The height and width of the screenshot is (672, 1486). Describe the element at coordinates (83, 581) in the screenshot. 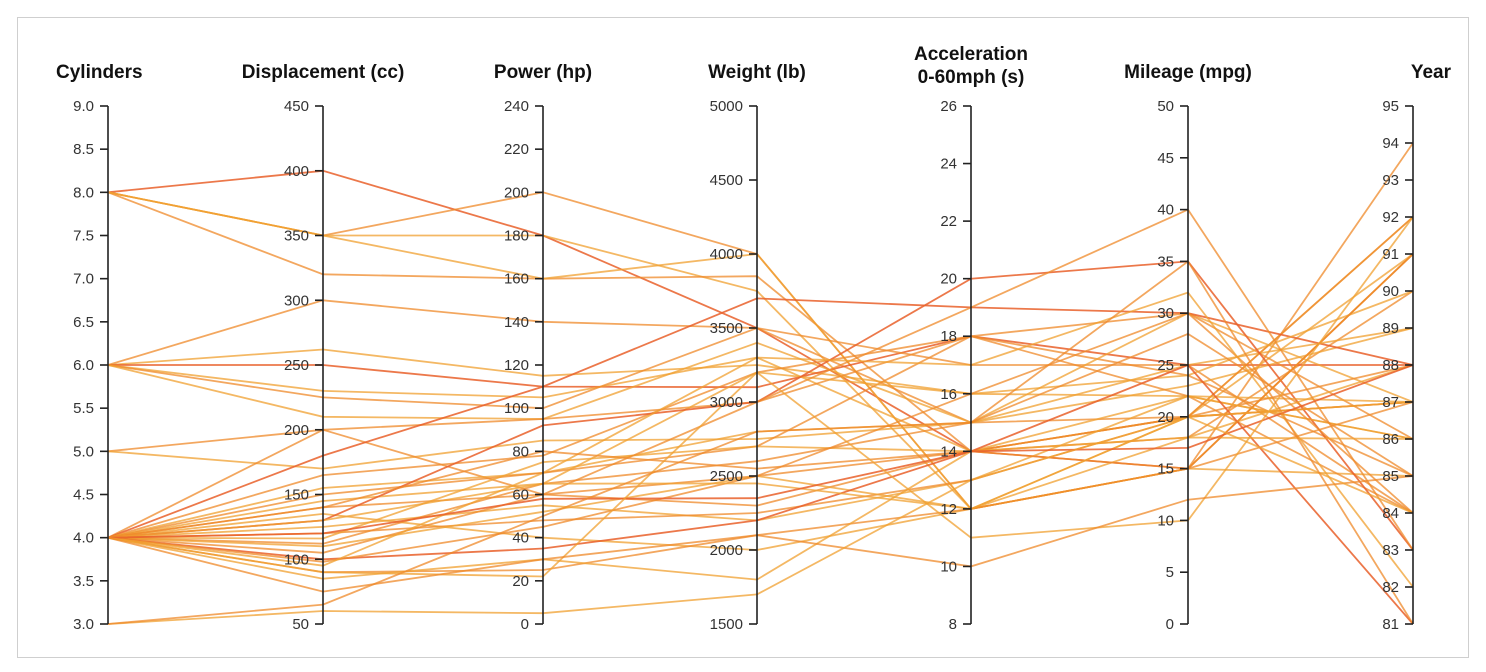

I see `tick-label: 3.5` at that location.